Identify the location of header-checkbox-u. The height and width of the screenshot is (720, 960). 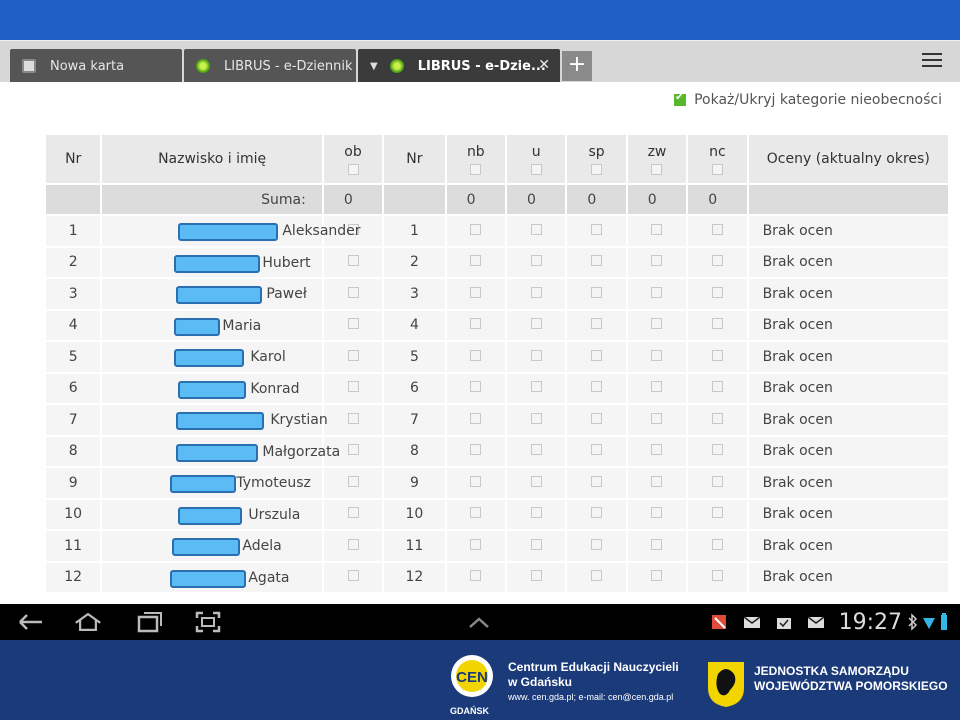
(536, 169).